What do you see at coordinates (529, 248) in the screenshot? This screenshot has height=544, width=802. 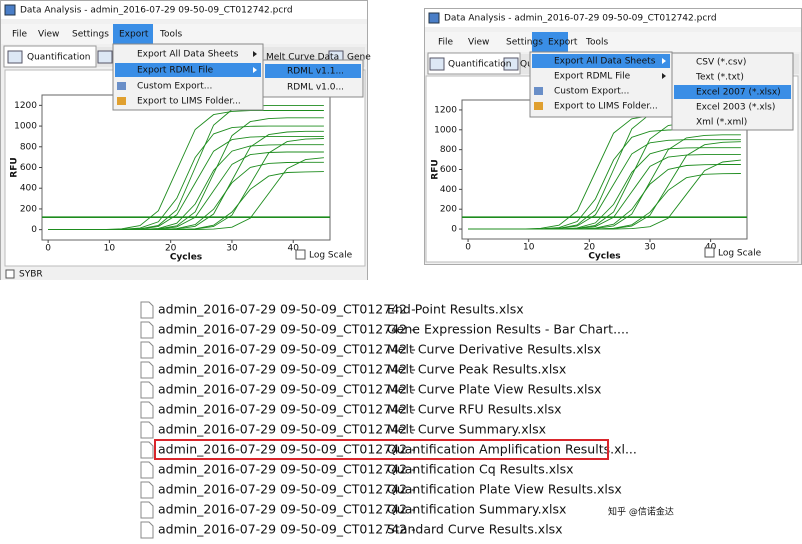 I see `x-tick-label: 10` at bounding box center [529, 248].